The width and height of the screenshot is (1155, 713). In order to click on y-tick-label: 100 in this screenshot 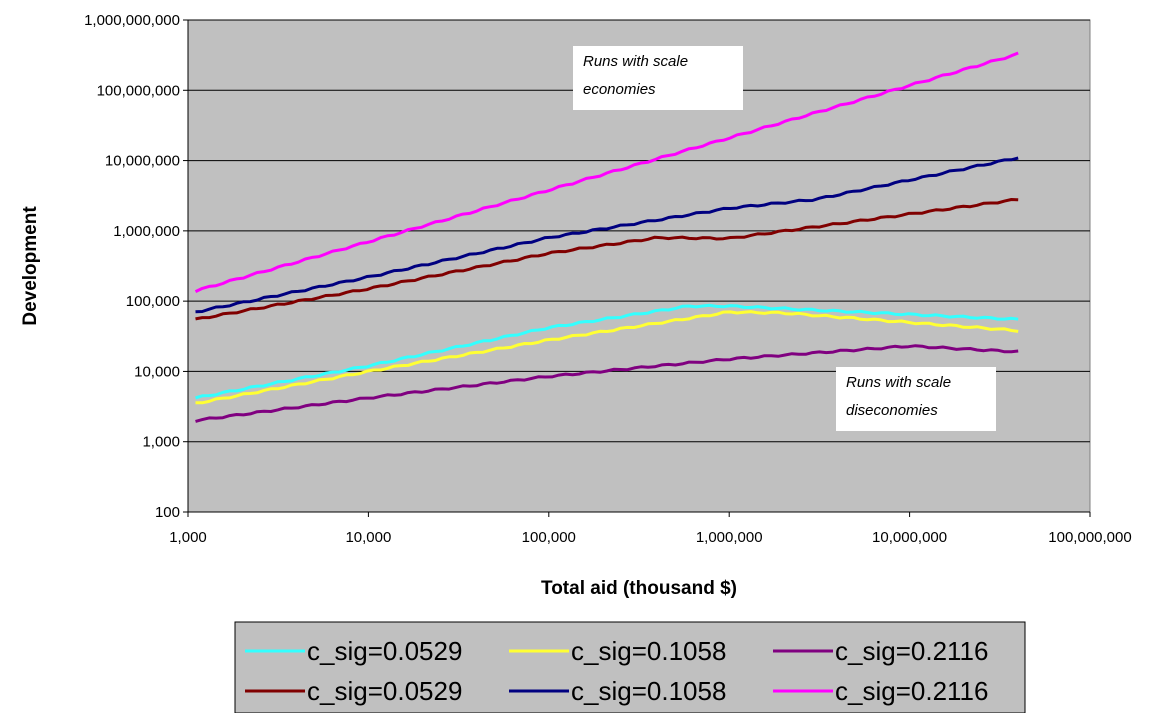, I will do `click(167, 512)`.